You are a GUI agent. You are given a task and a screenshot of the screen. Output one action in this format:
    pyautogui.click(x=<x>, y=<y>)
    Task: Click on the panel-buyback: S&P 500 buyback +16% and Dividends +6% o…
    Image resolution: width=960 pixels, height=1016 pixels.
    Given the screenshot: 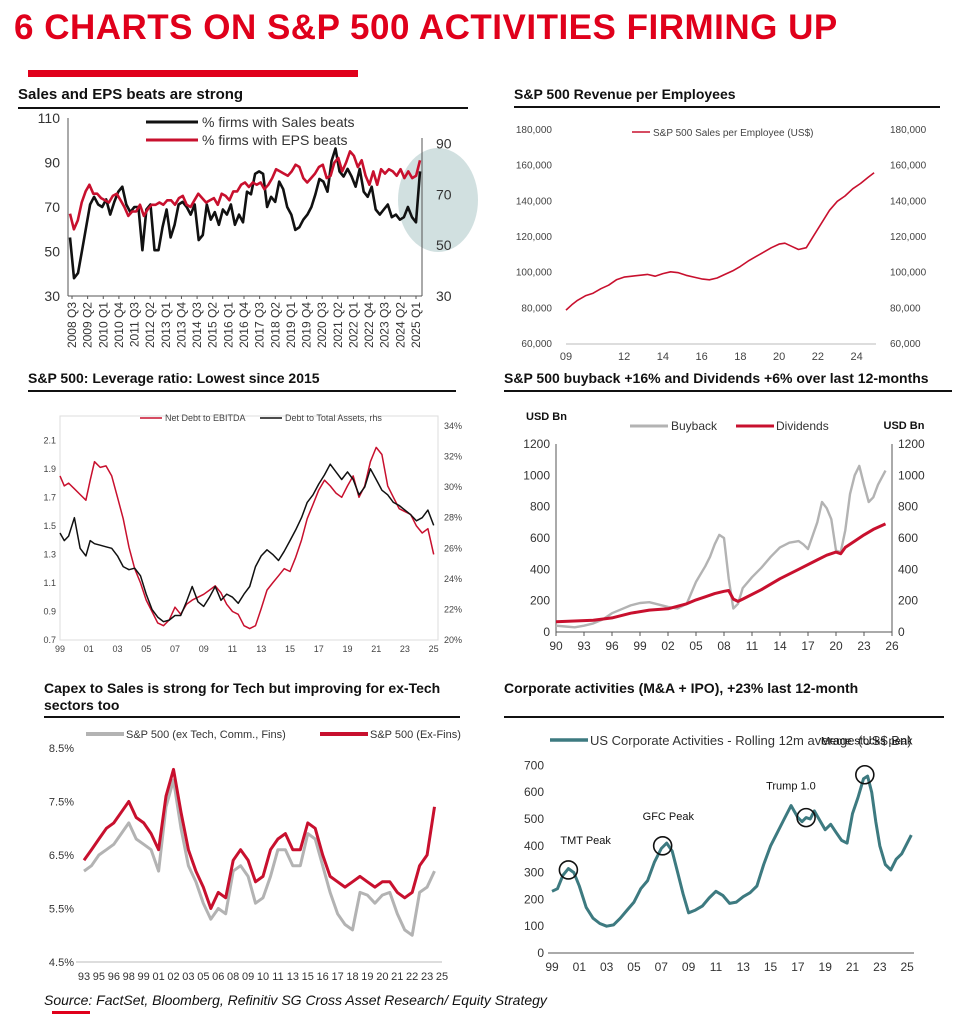 What is the action you would take?
    pyautogui.click(x=729, y=516)
    